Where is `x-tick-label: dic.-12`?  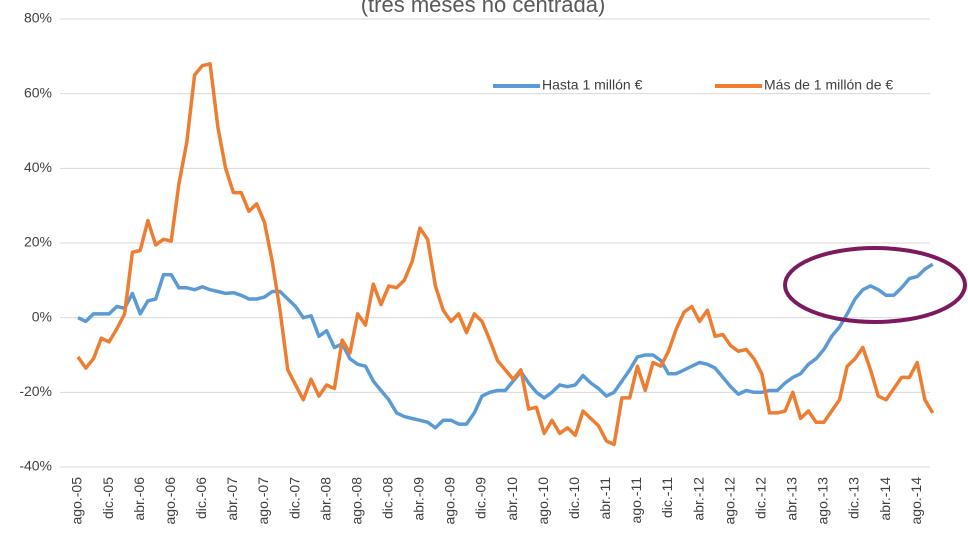
x-tick-label: dic.-12 is located at coordinates (760, 498).